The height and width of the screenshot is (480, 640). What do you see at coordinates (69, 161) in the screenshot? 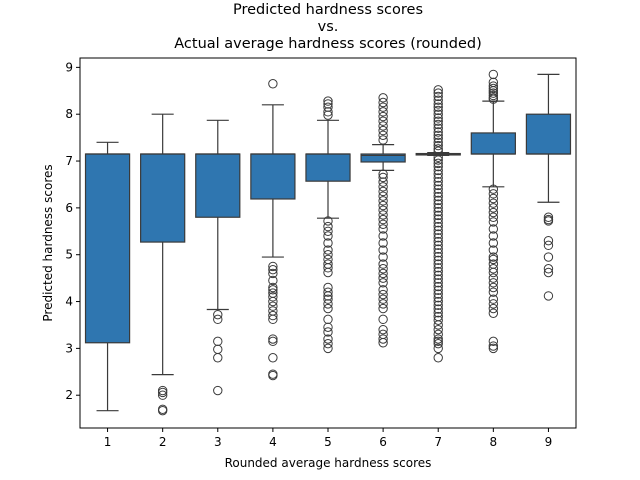
I see `y-tick-label: 7` at bounding box center [69, 161].